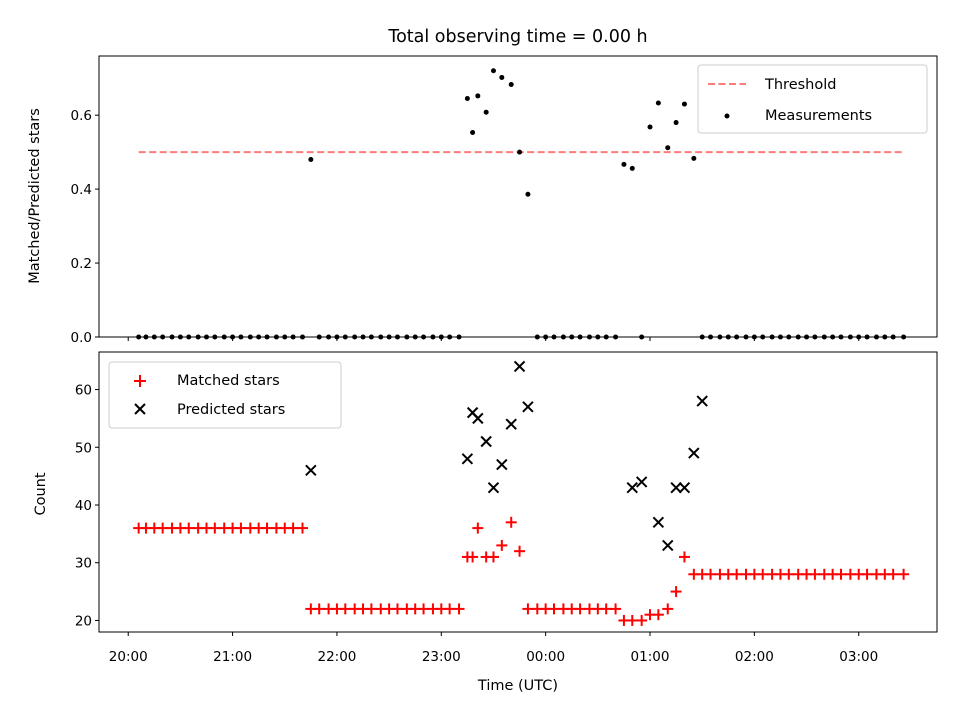  I want to click on matched-legend-label: Matched stars, so click(228, 381).